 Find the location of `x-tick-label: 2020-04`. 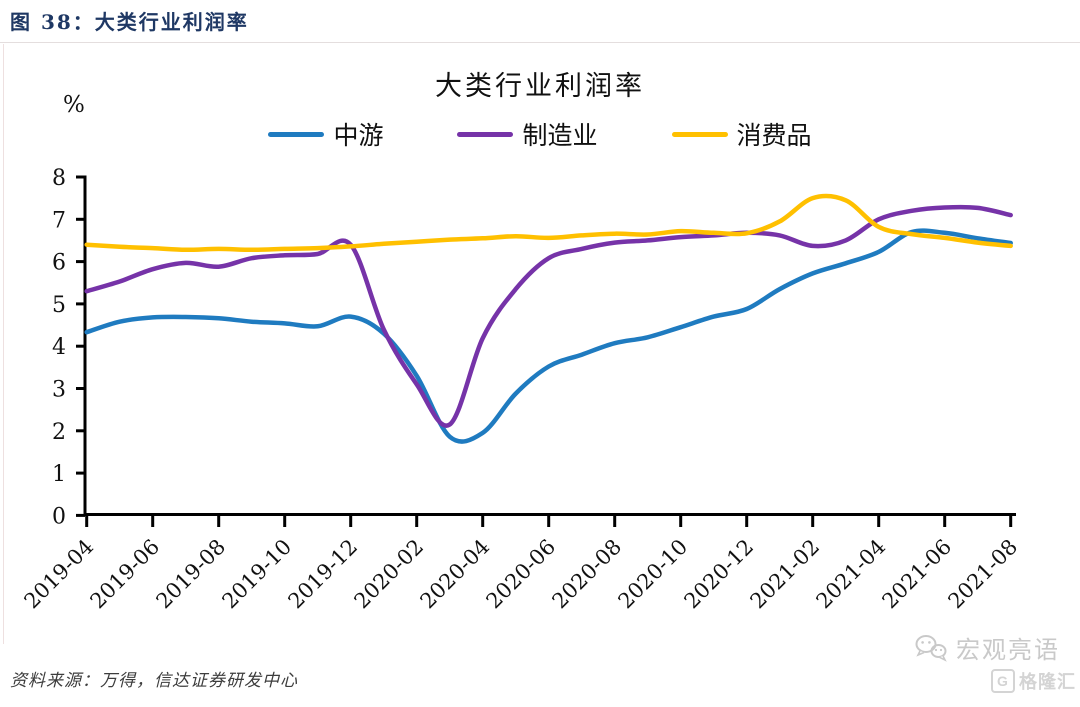

x-tick-label: 2020-04 is located at coordinates (455, 574).